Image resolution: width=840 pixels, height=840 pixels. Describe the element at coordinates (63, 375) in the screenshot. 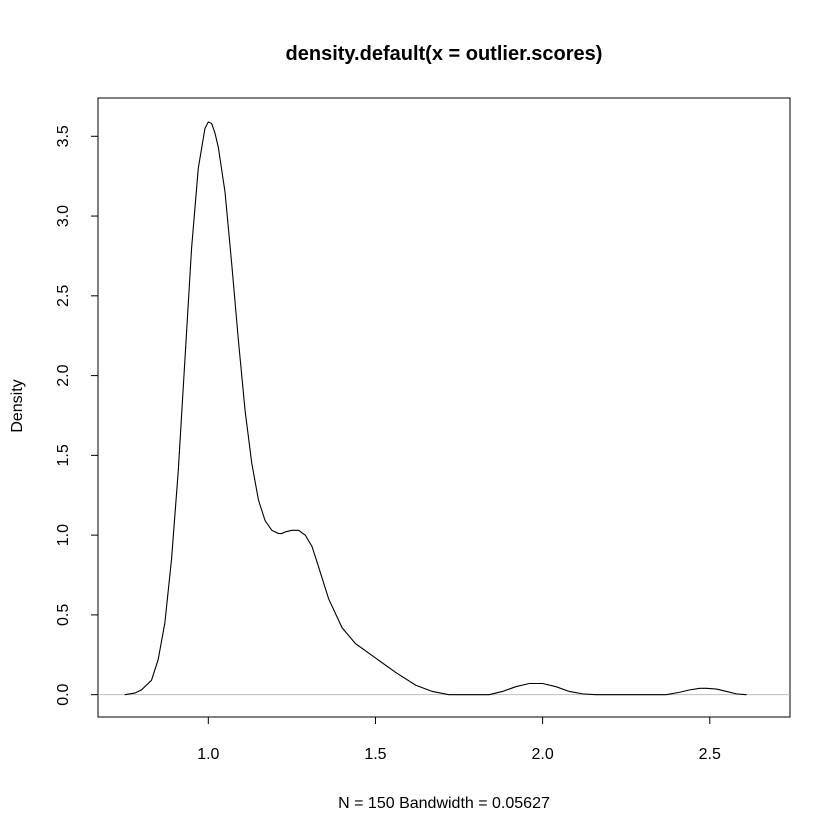

I see `y-tick-label: 2.0` at that location.